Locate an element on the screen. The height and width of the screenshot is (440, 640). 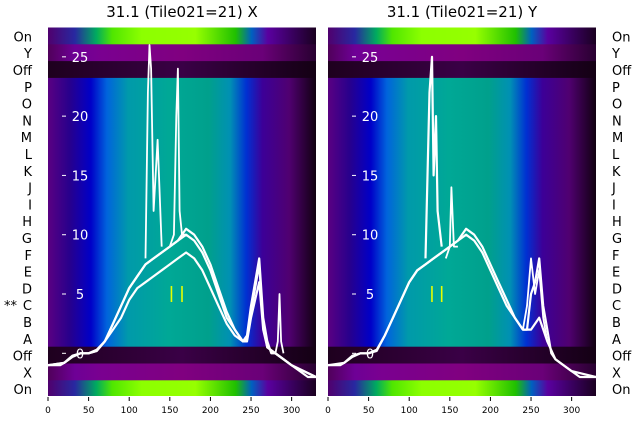
row-label: L is located at coordinates (616, 155).